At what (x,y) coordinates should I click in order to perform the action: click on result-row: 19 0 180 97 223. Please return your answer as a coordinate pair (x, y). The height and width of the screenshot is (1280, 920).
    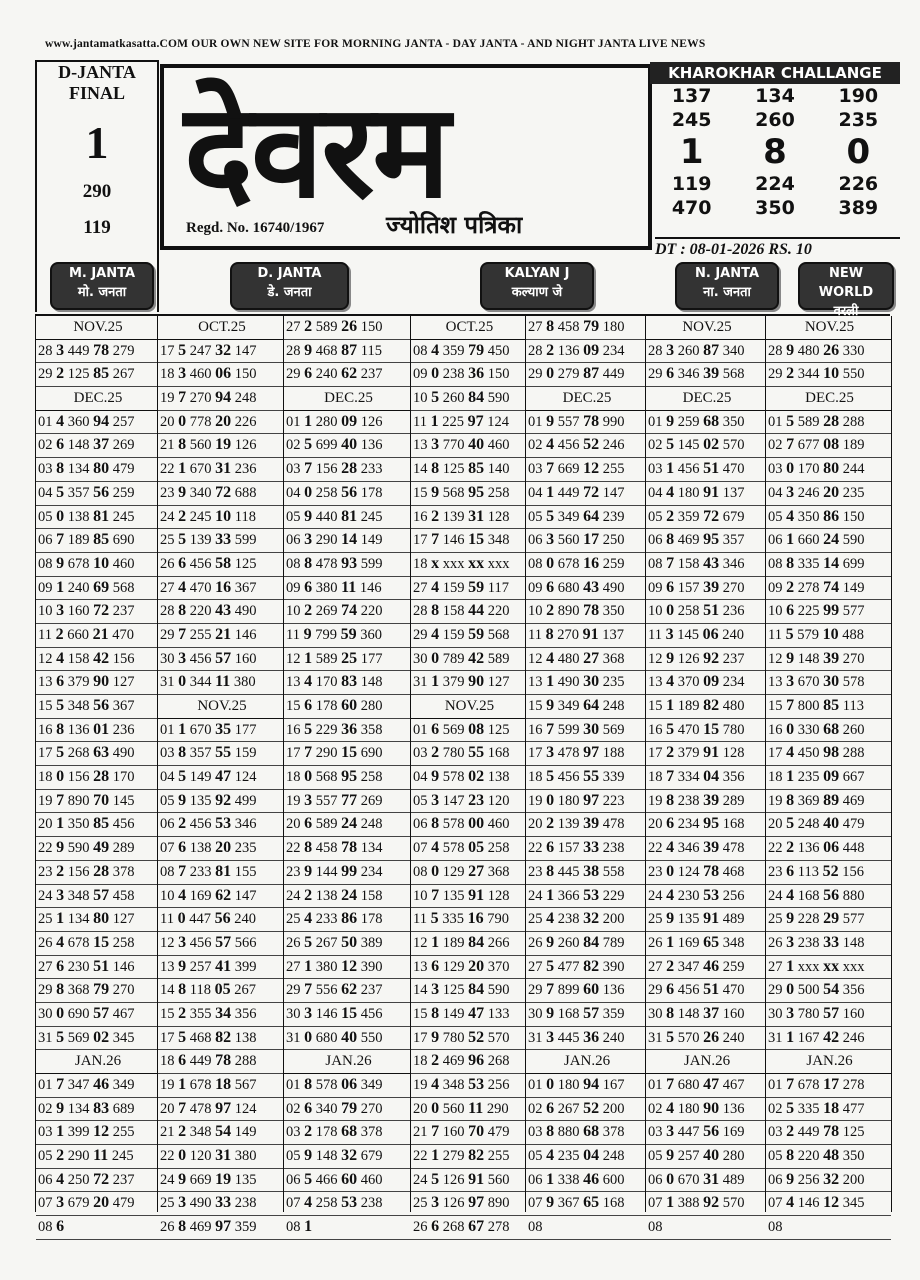
    Looking at the image, I should click on (586, 802).